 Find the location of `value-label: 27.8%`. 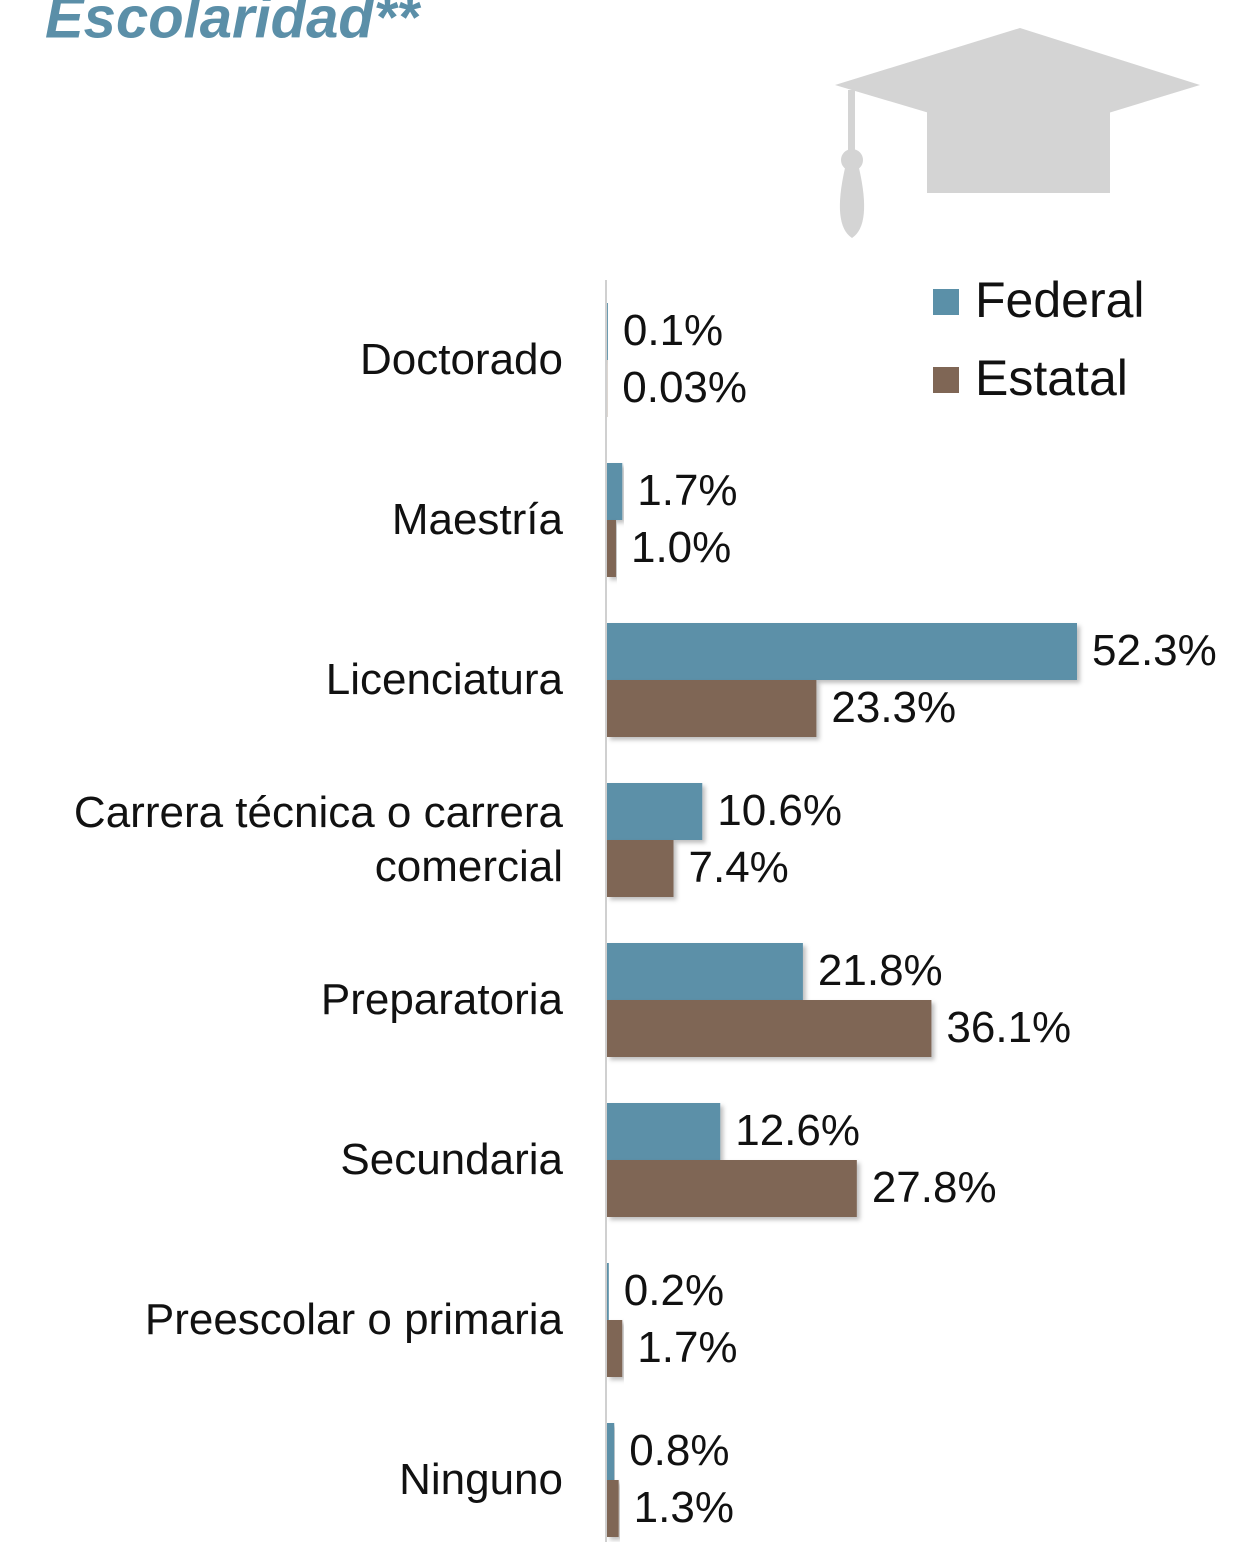

value-label: 27.8% is located at coordinates (934, 1187).